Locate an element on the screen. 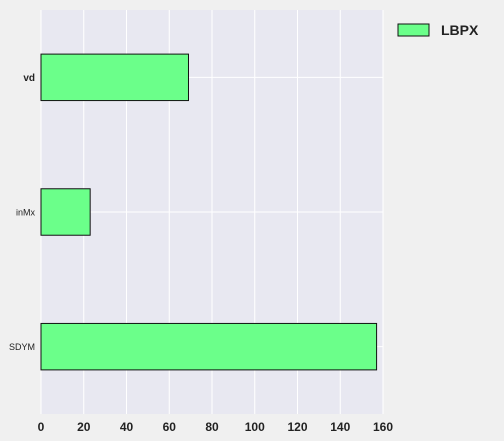 This screenshot has height=441, width=504. y-tick-label-vd: vd is located at coordinates (29, 78).